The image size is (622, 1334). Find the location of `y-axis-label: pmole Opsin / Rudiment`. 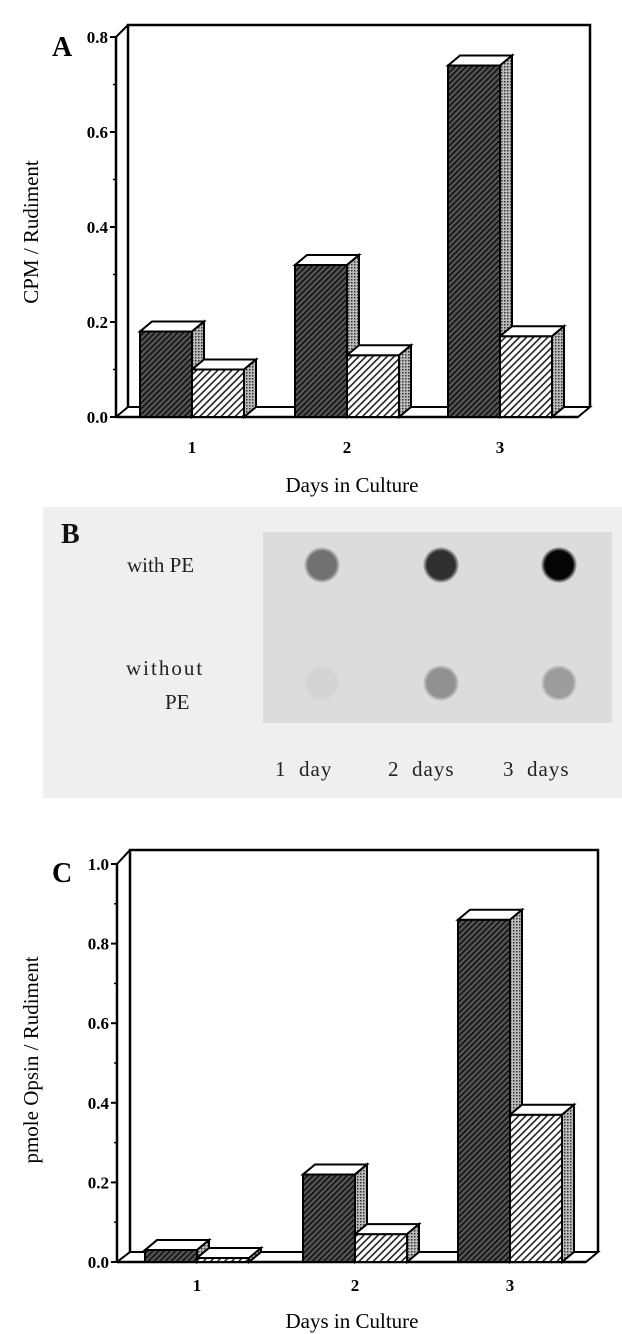

y-axis-label: pmole Opsin / Rudiment is located at coordinates (31, 1059).